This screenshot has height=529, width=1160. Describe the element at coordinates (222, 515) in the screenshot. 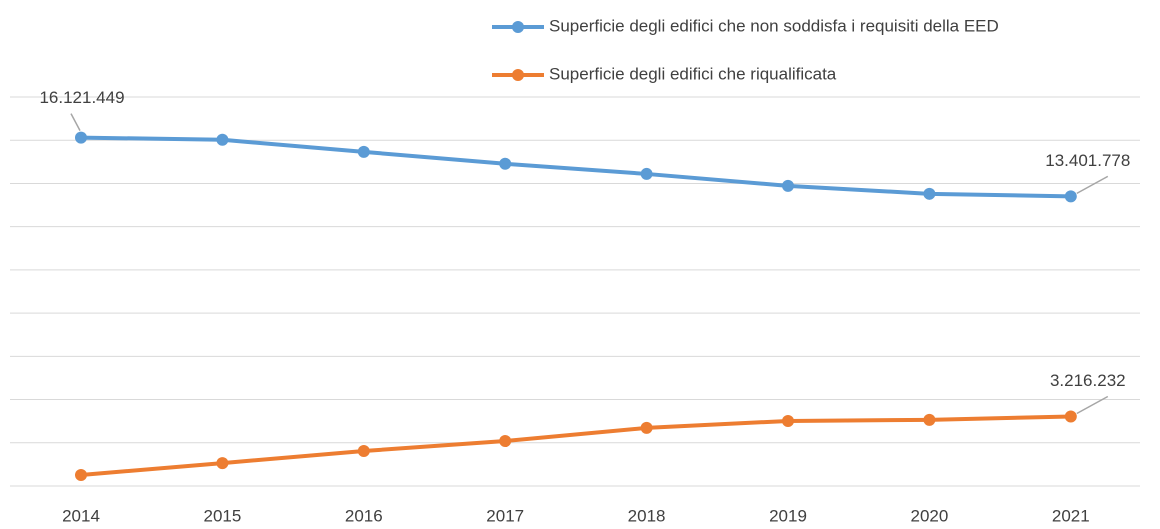

I see `x-tick-label: 2015` at that location.